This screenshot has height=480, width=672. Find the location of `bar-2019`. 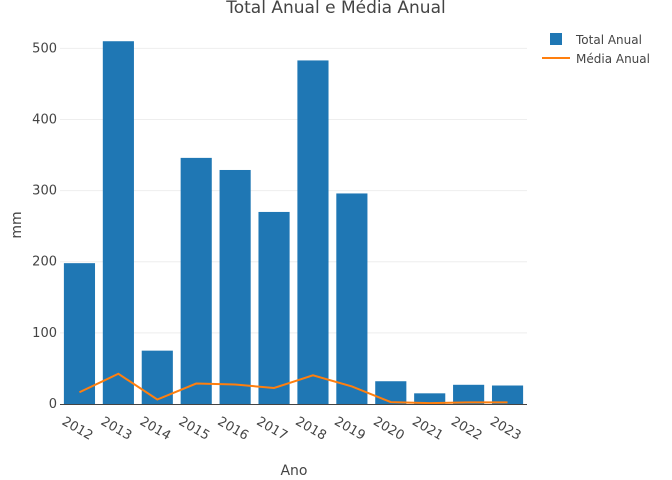

bar-2019 is located at coordinates (352, 298).